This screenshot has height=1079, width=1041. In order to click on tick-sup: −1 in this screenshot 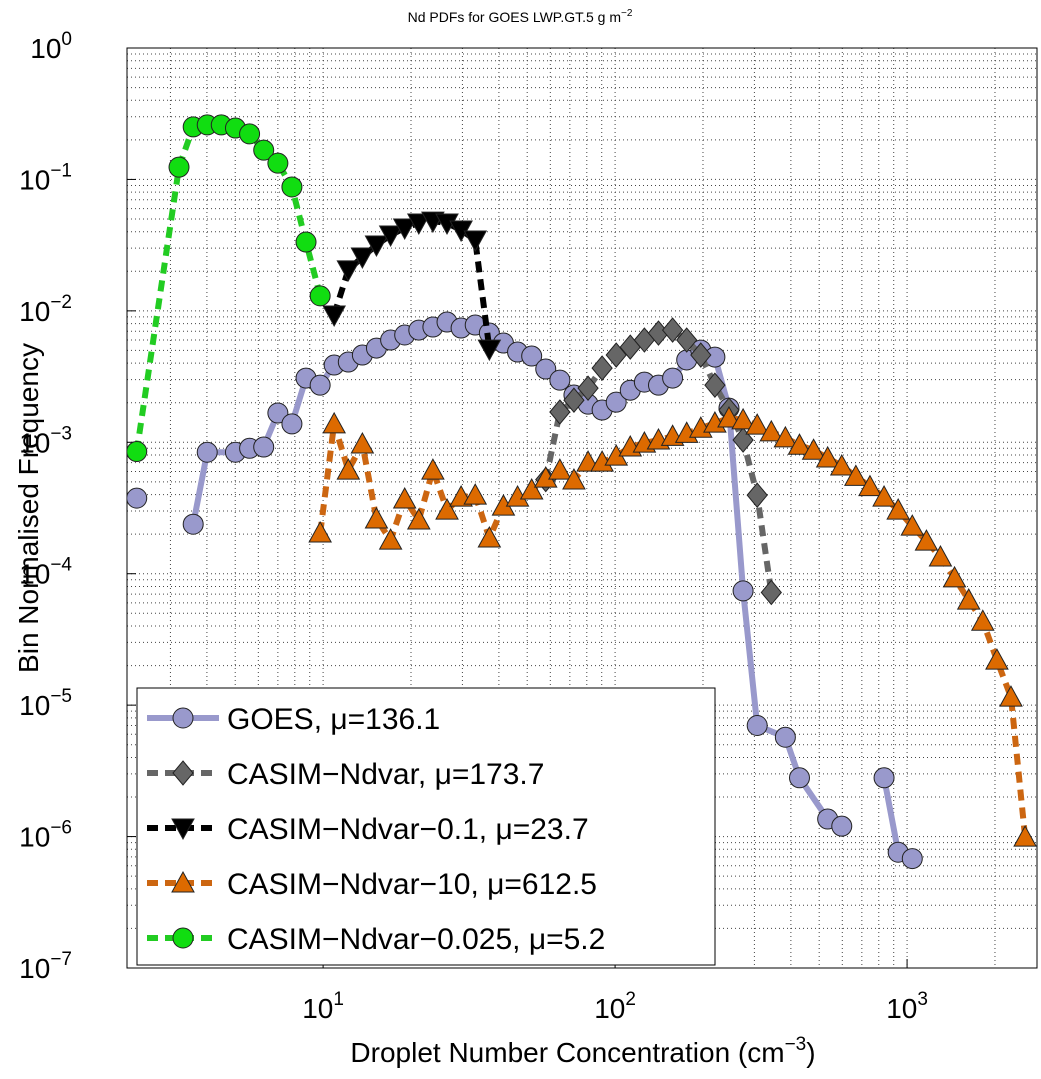, I will do `click(61, 170)`.